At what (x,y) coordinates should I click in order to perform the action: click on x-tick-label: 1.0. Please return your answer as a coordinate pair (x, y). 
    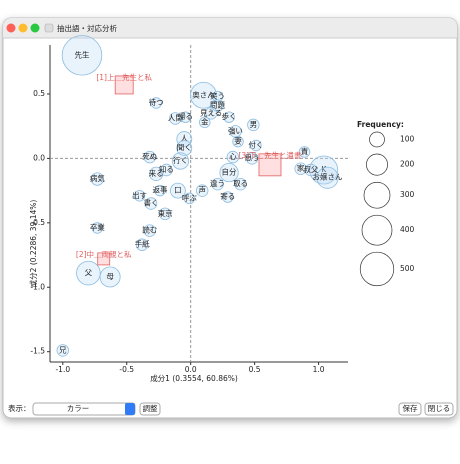
    Looking at the image, I should click on (319, 369).